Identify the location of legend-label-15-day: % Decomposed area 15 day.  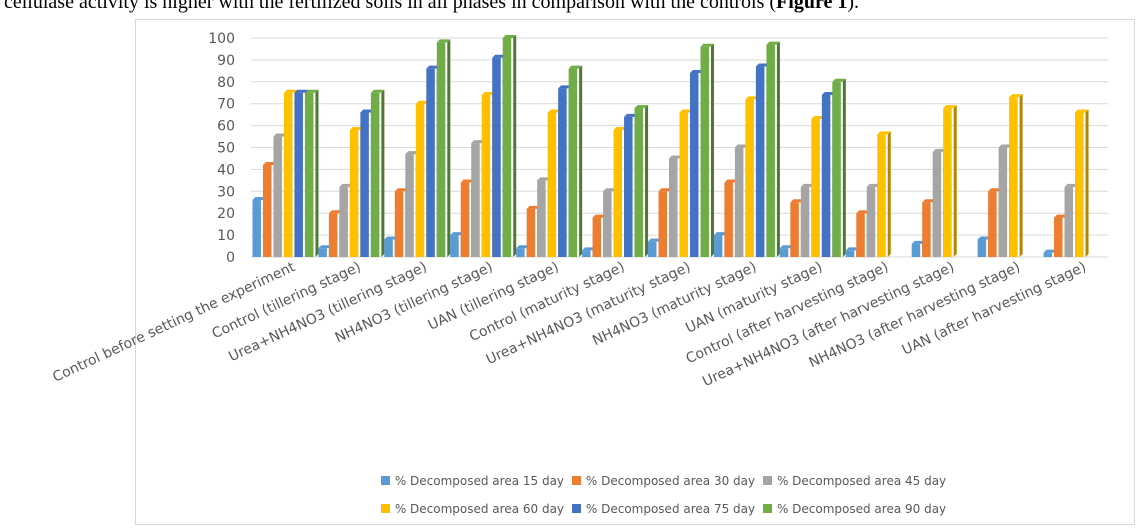
(479, 481).